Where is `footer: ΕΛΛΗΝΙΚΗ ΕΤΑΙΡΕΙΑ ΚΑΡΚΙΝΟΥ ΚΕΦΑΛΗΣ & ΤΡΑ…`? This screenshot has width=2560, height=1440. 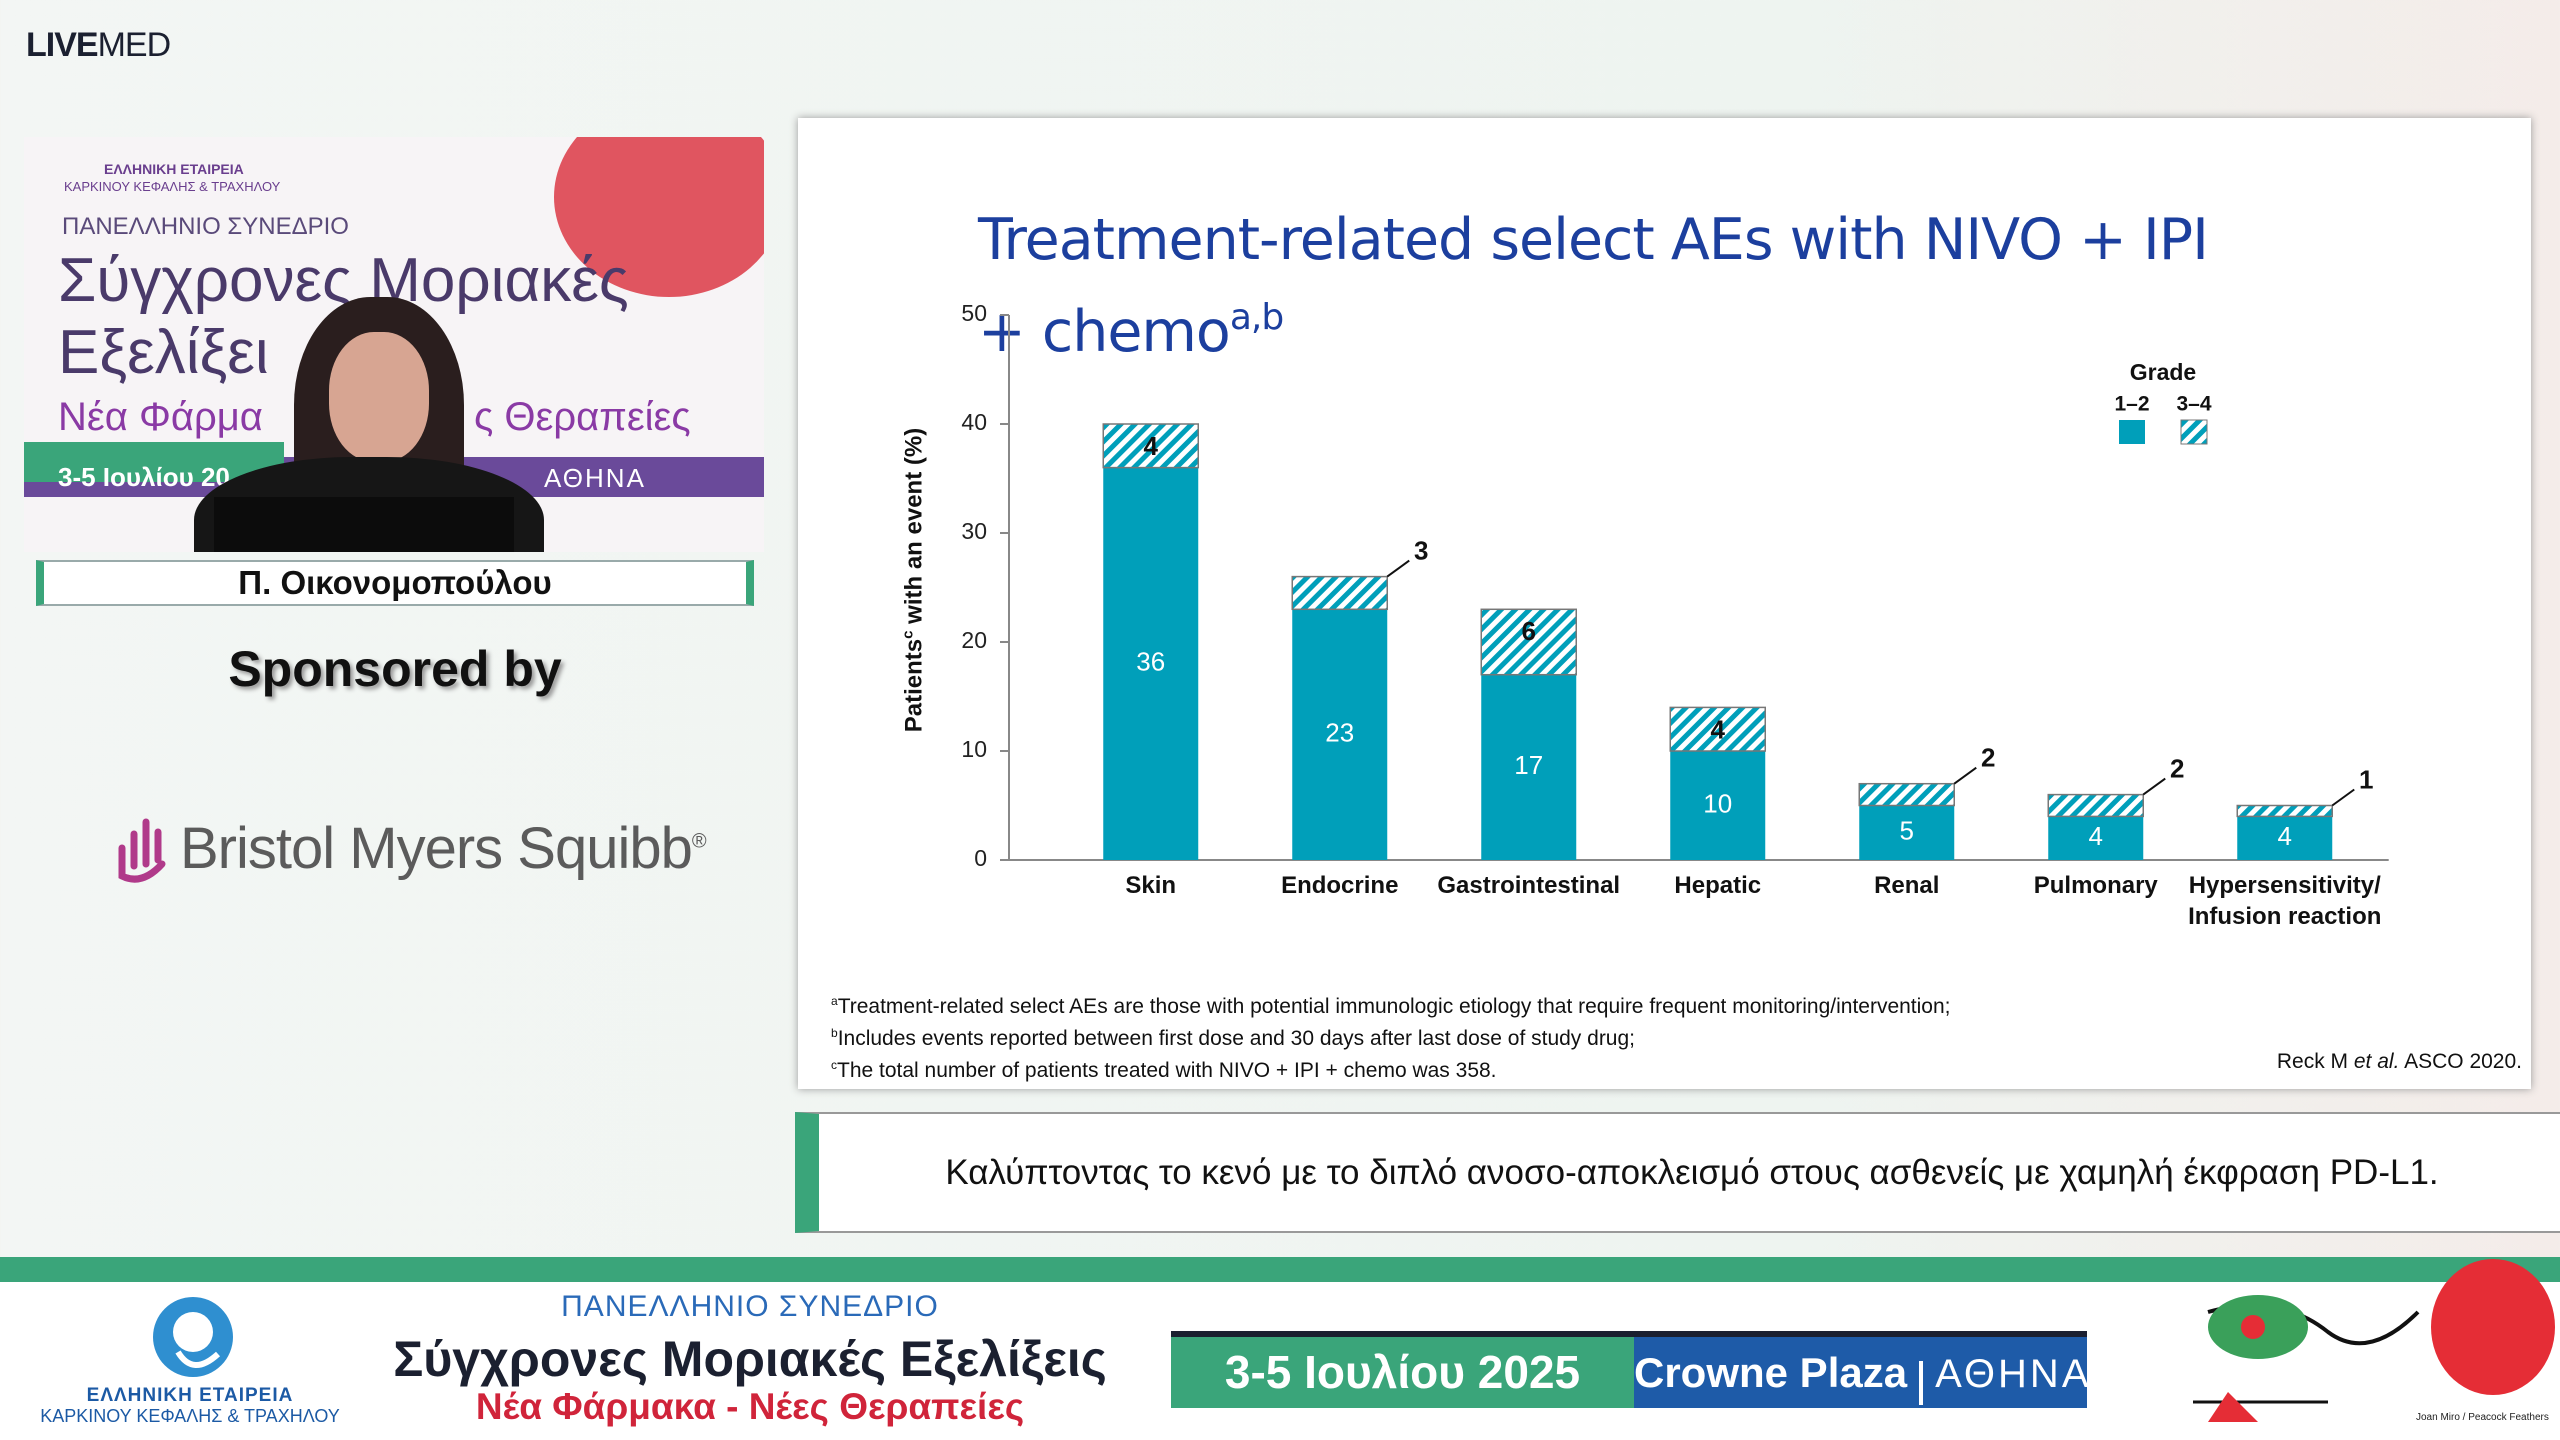 footer: ΕΛΛΗΝΙΚΗ ΕΤΑΙΡΕΙΑ ΚΑΡΚΙΝΟΥ ΚΕΦΑΛΗΣ & ΤΡΑ… is located at coordinates (1280, 1349).